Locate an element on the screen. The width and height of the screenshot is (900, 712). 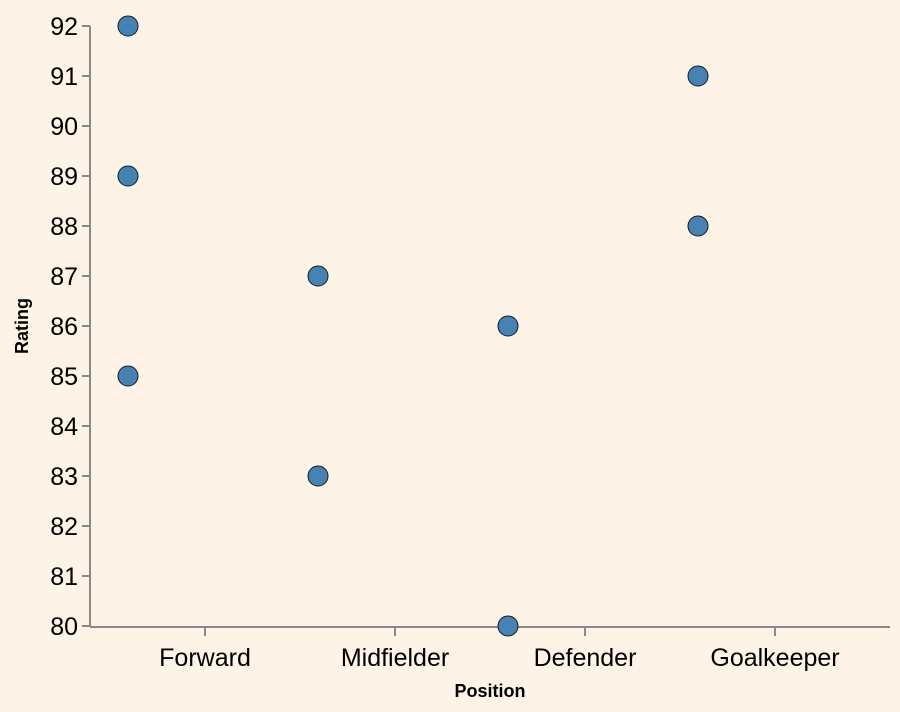
y-tick-label: 86 is located at coordinates (64, 327).